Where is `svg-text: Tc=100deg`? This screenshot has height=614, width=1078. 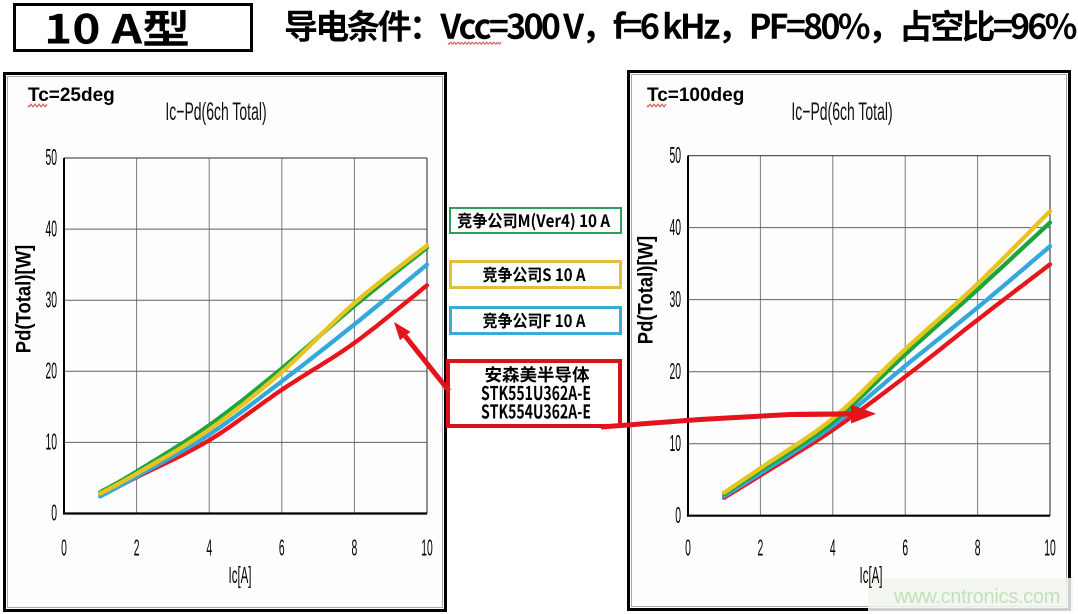 svg-text: Tc=100deg is located at coordinates (695, 95).